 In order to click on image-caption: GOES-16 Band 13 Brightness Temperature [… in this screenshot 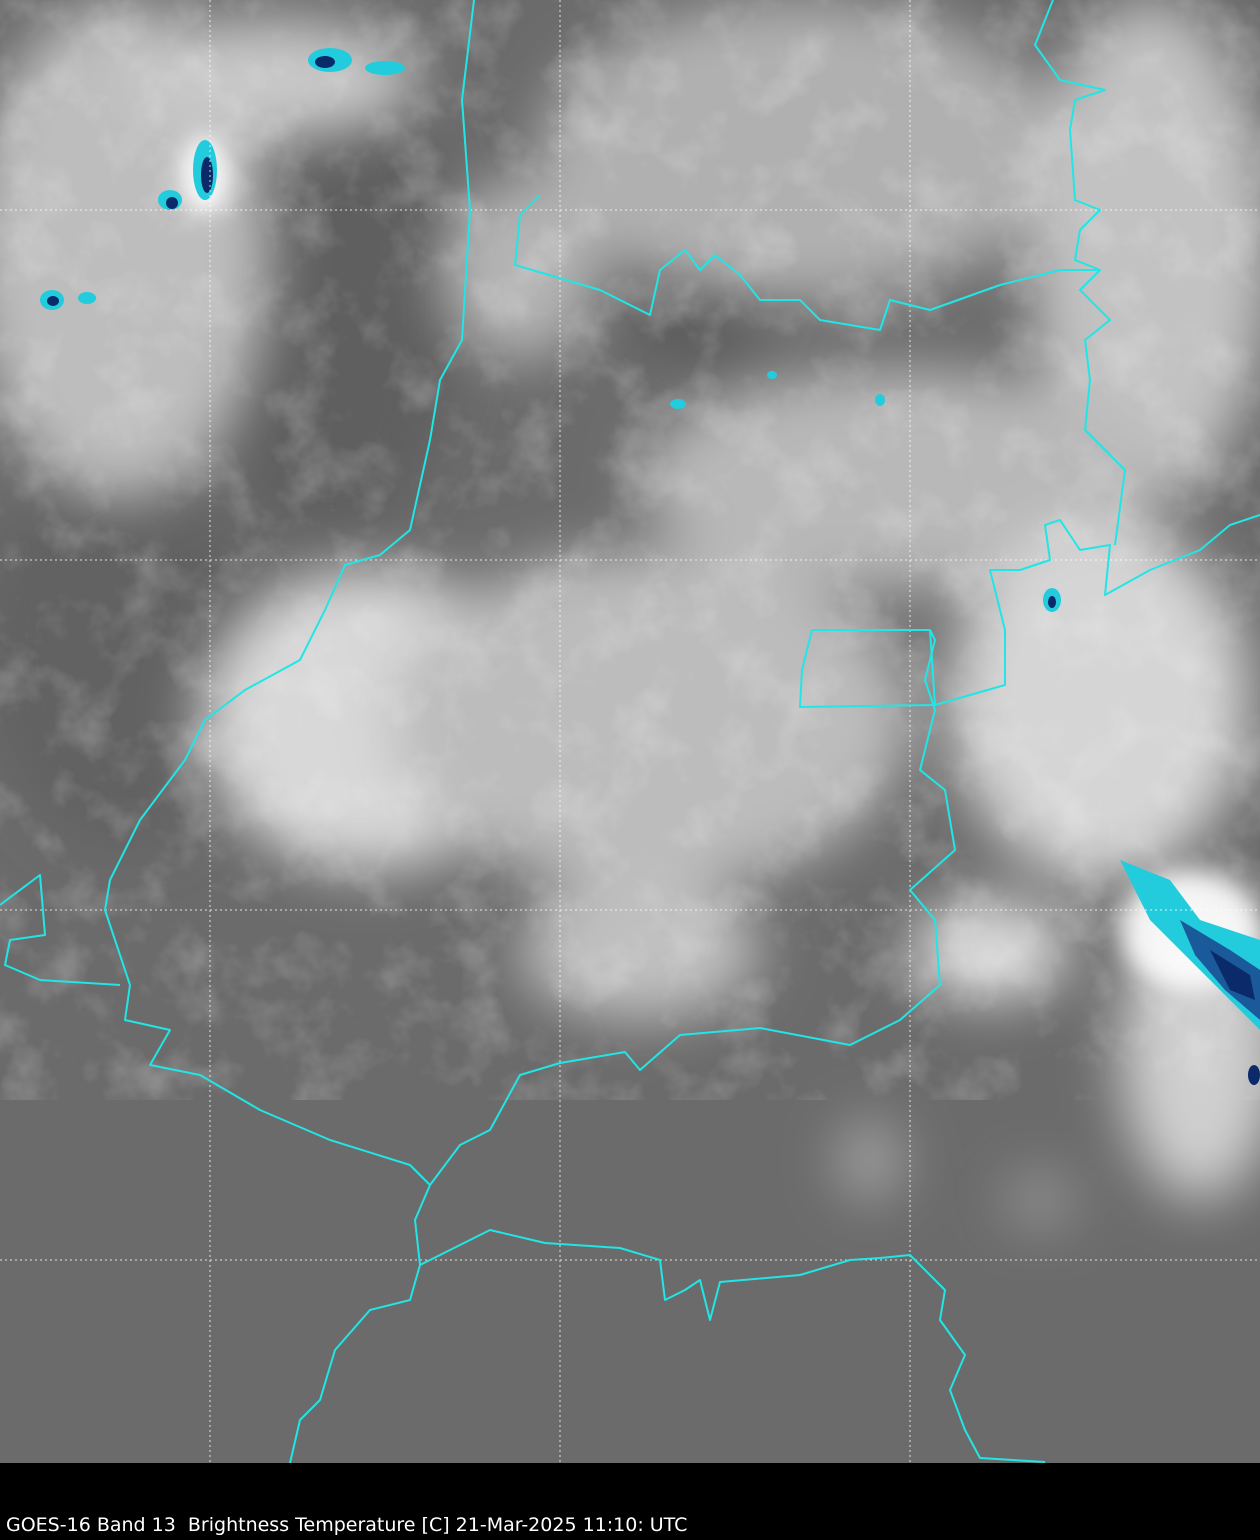, I will do `click(347, 1525)`.